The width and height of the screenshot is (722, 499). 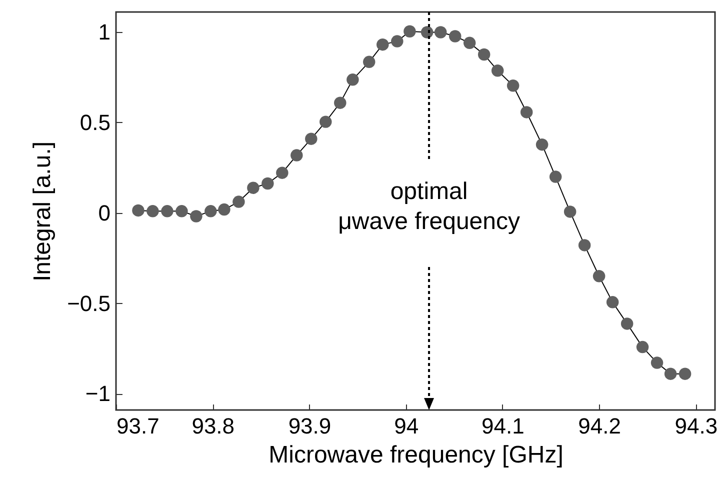 What do you see at coordinates (429, 206) in the screenshot?
I see `ref-line-label: optimal μwave frequency` at bounding box center [429, 206].